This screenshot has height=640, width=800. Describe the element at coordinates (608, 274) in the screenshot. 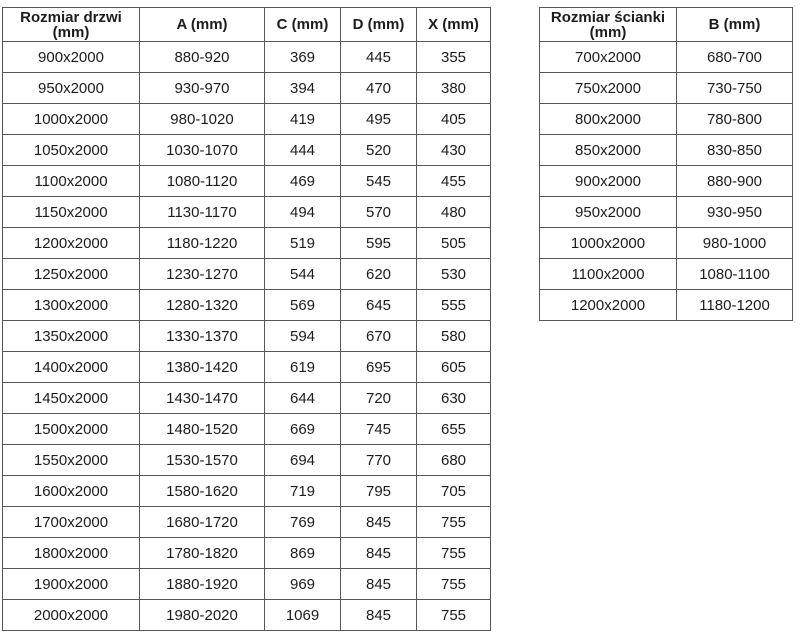

I see `table-cell: 1100x2000` at that location.